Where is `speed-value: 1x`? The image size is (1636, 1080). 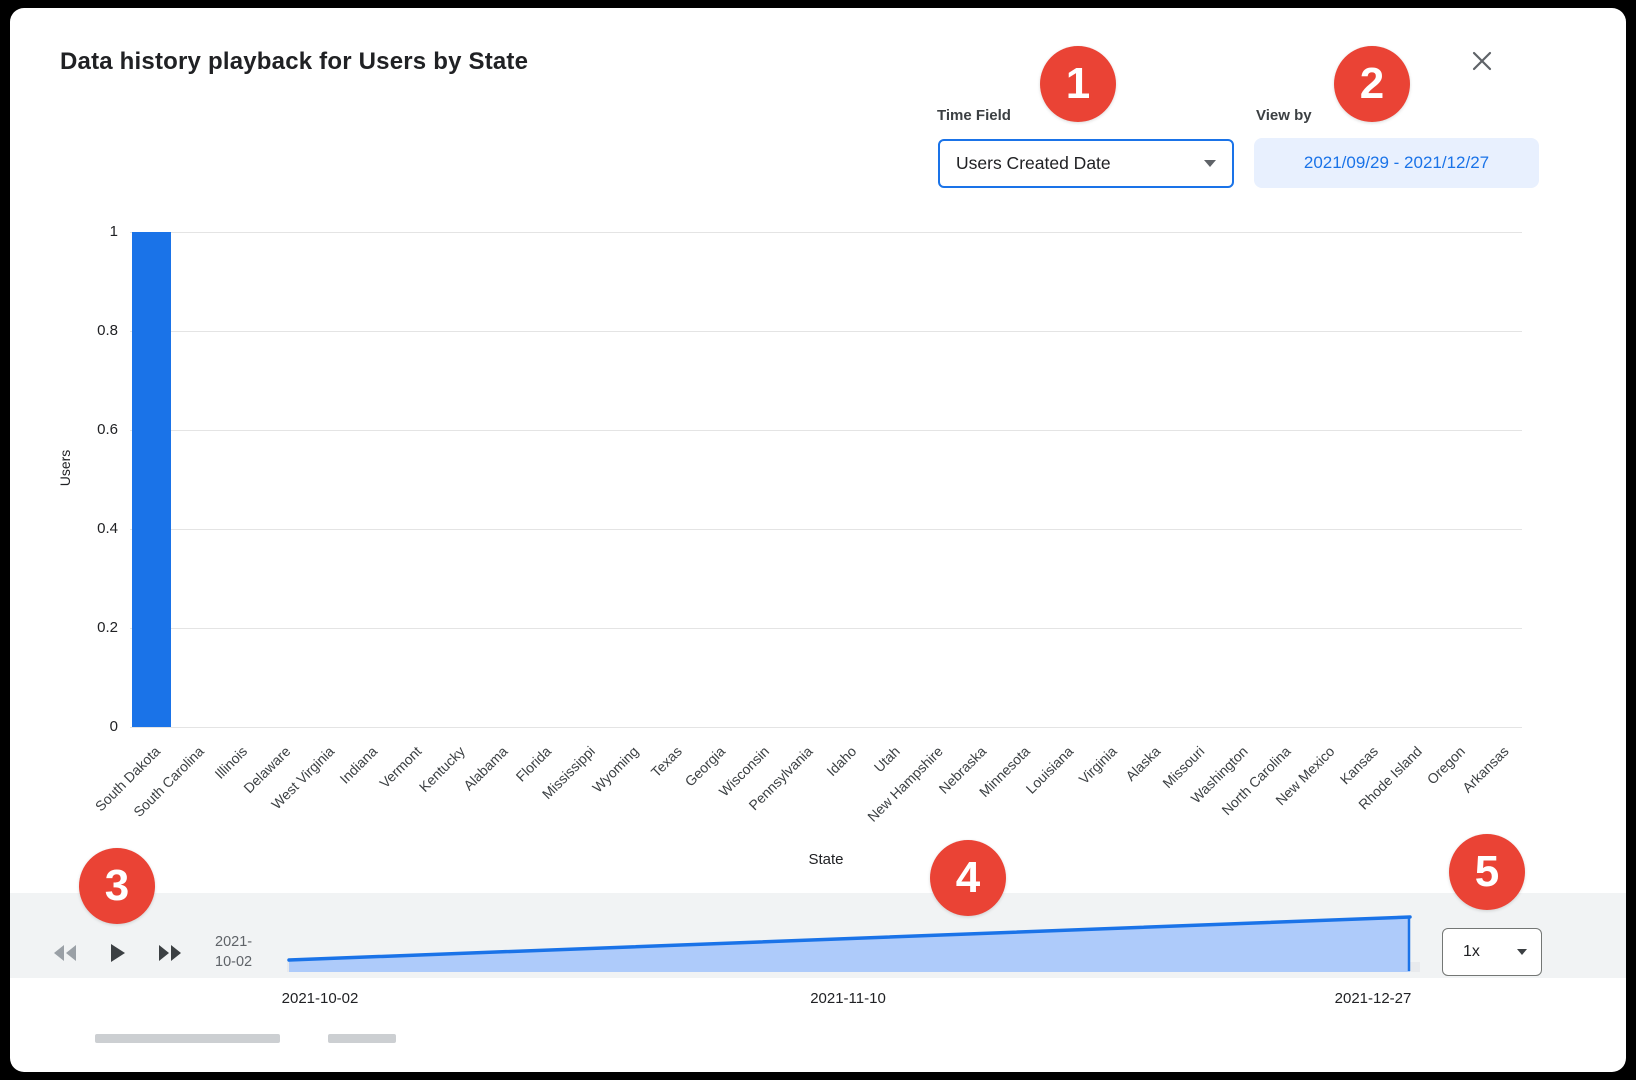 speed-value: 1x is located at coordinates (1471, 951).